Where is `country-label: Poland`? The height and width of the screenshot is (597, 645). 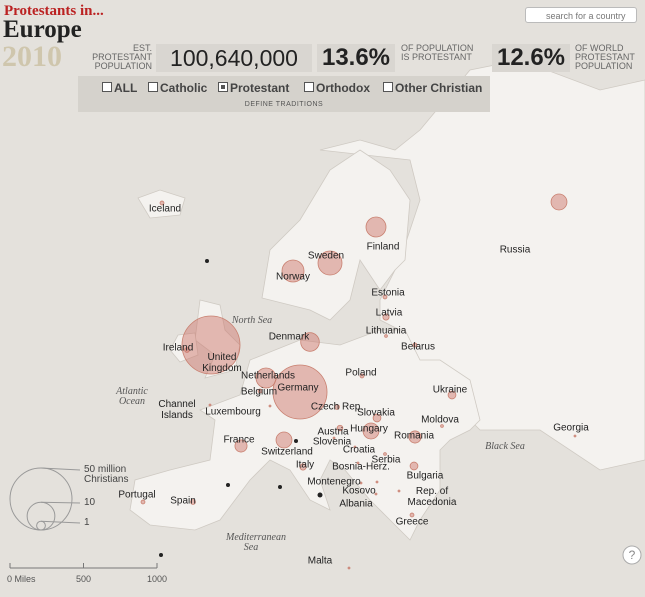
country-label: Poland is located at coordinates (361, 373).